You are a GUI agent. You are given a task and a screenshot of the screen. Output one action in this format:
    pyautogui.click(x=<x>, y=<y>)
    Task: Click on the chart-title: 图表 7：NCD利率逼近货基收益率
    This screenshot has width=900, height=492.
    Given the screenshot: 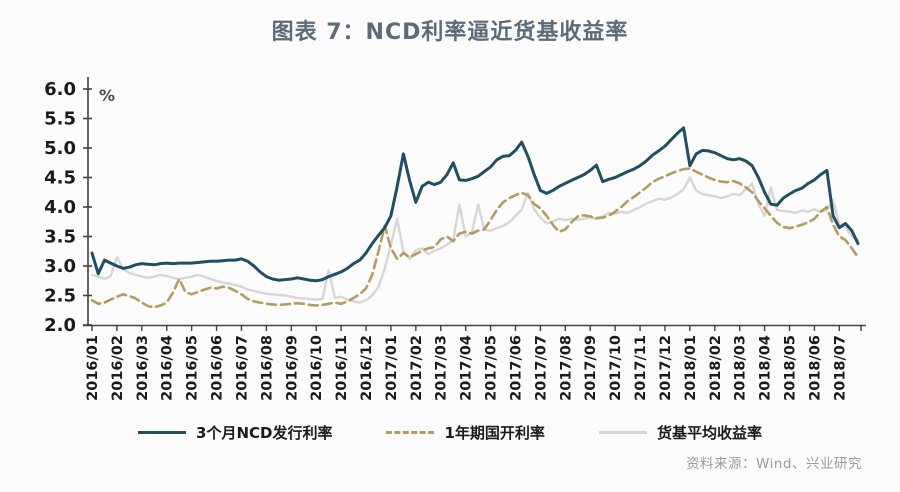 What is the action you would take?
    pyautogui.click(x=450, y=32)
    